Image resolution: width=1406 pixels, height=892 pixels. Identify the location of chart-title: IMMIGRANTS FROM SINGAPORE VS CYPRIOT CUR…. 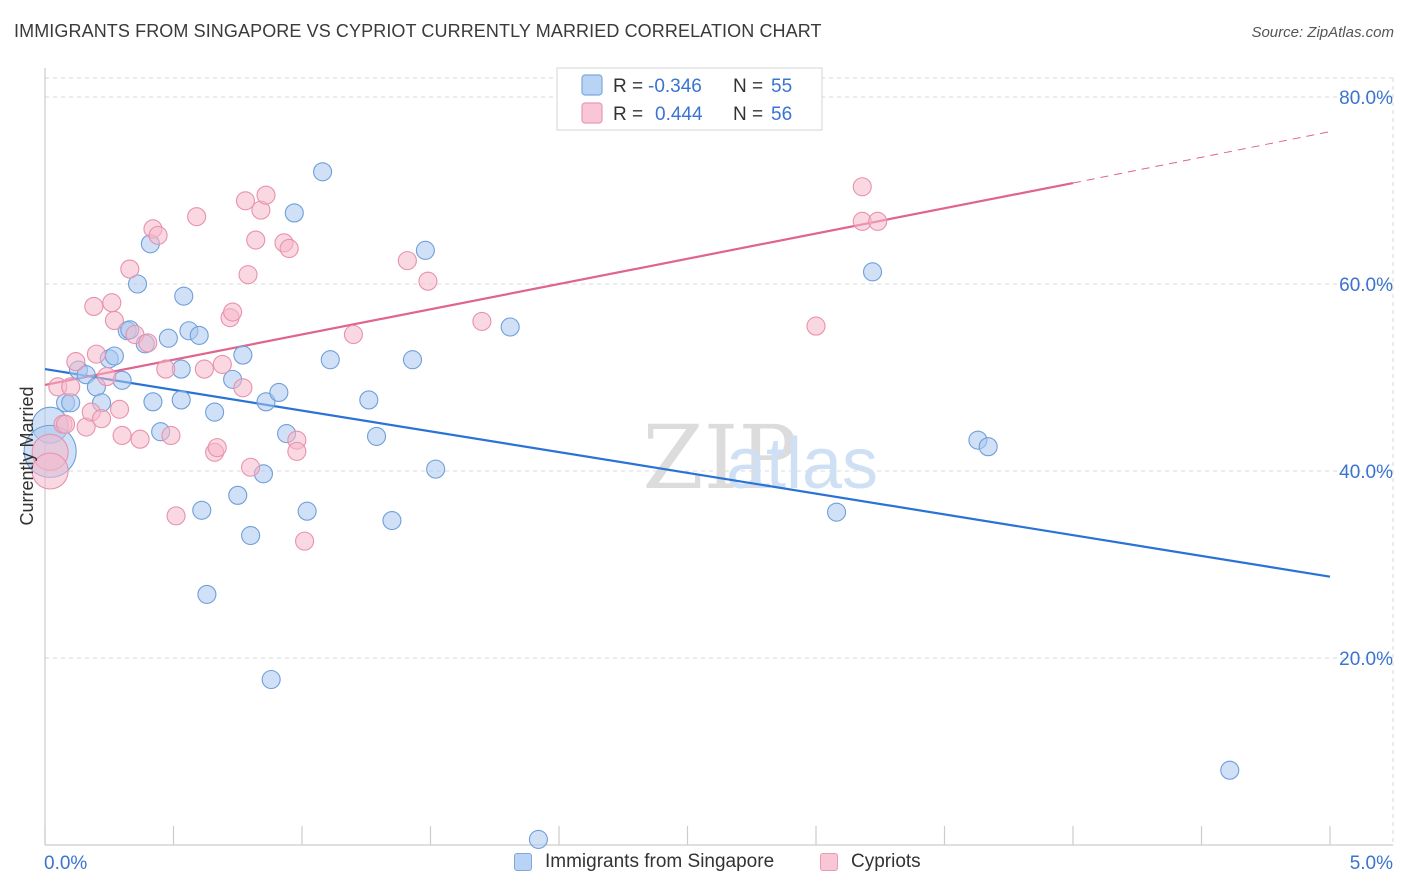
(418, 31).